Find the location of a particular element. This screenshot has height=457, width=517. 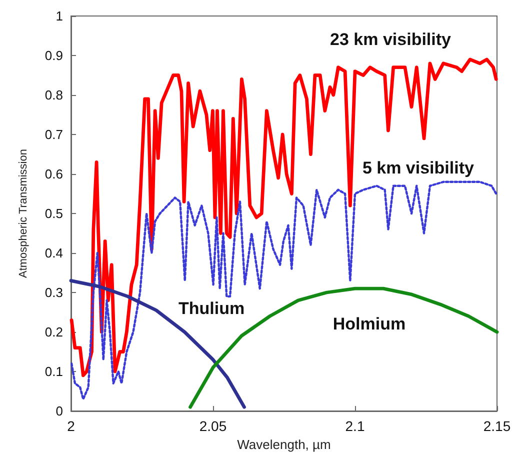

y-tick-label: 0.8 is located at coordinates (53, 95).